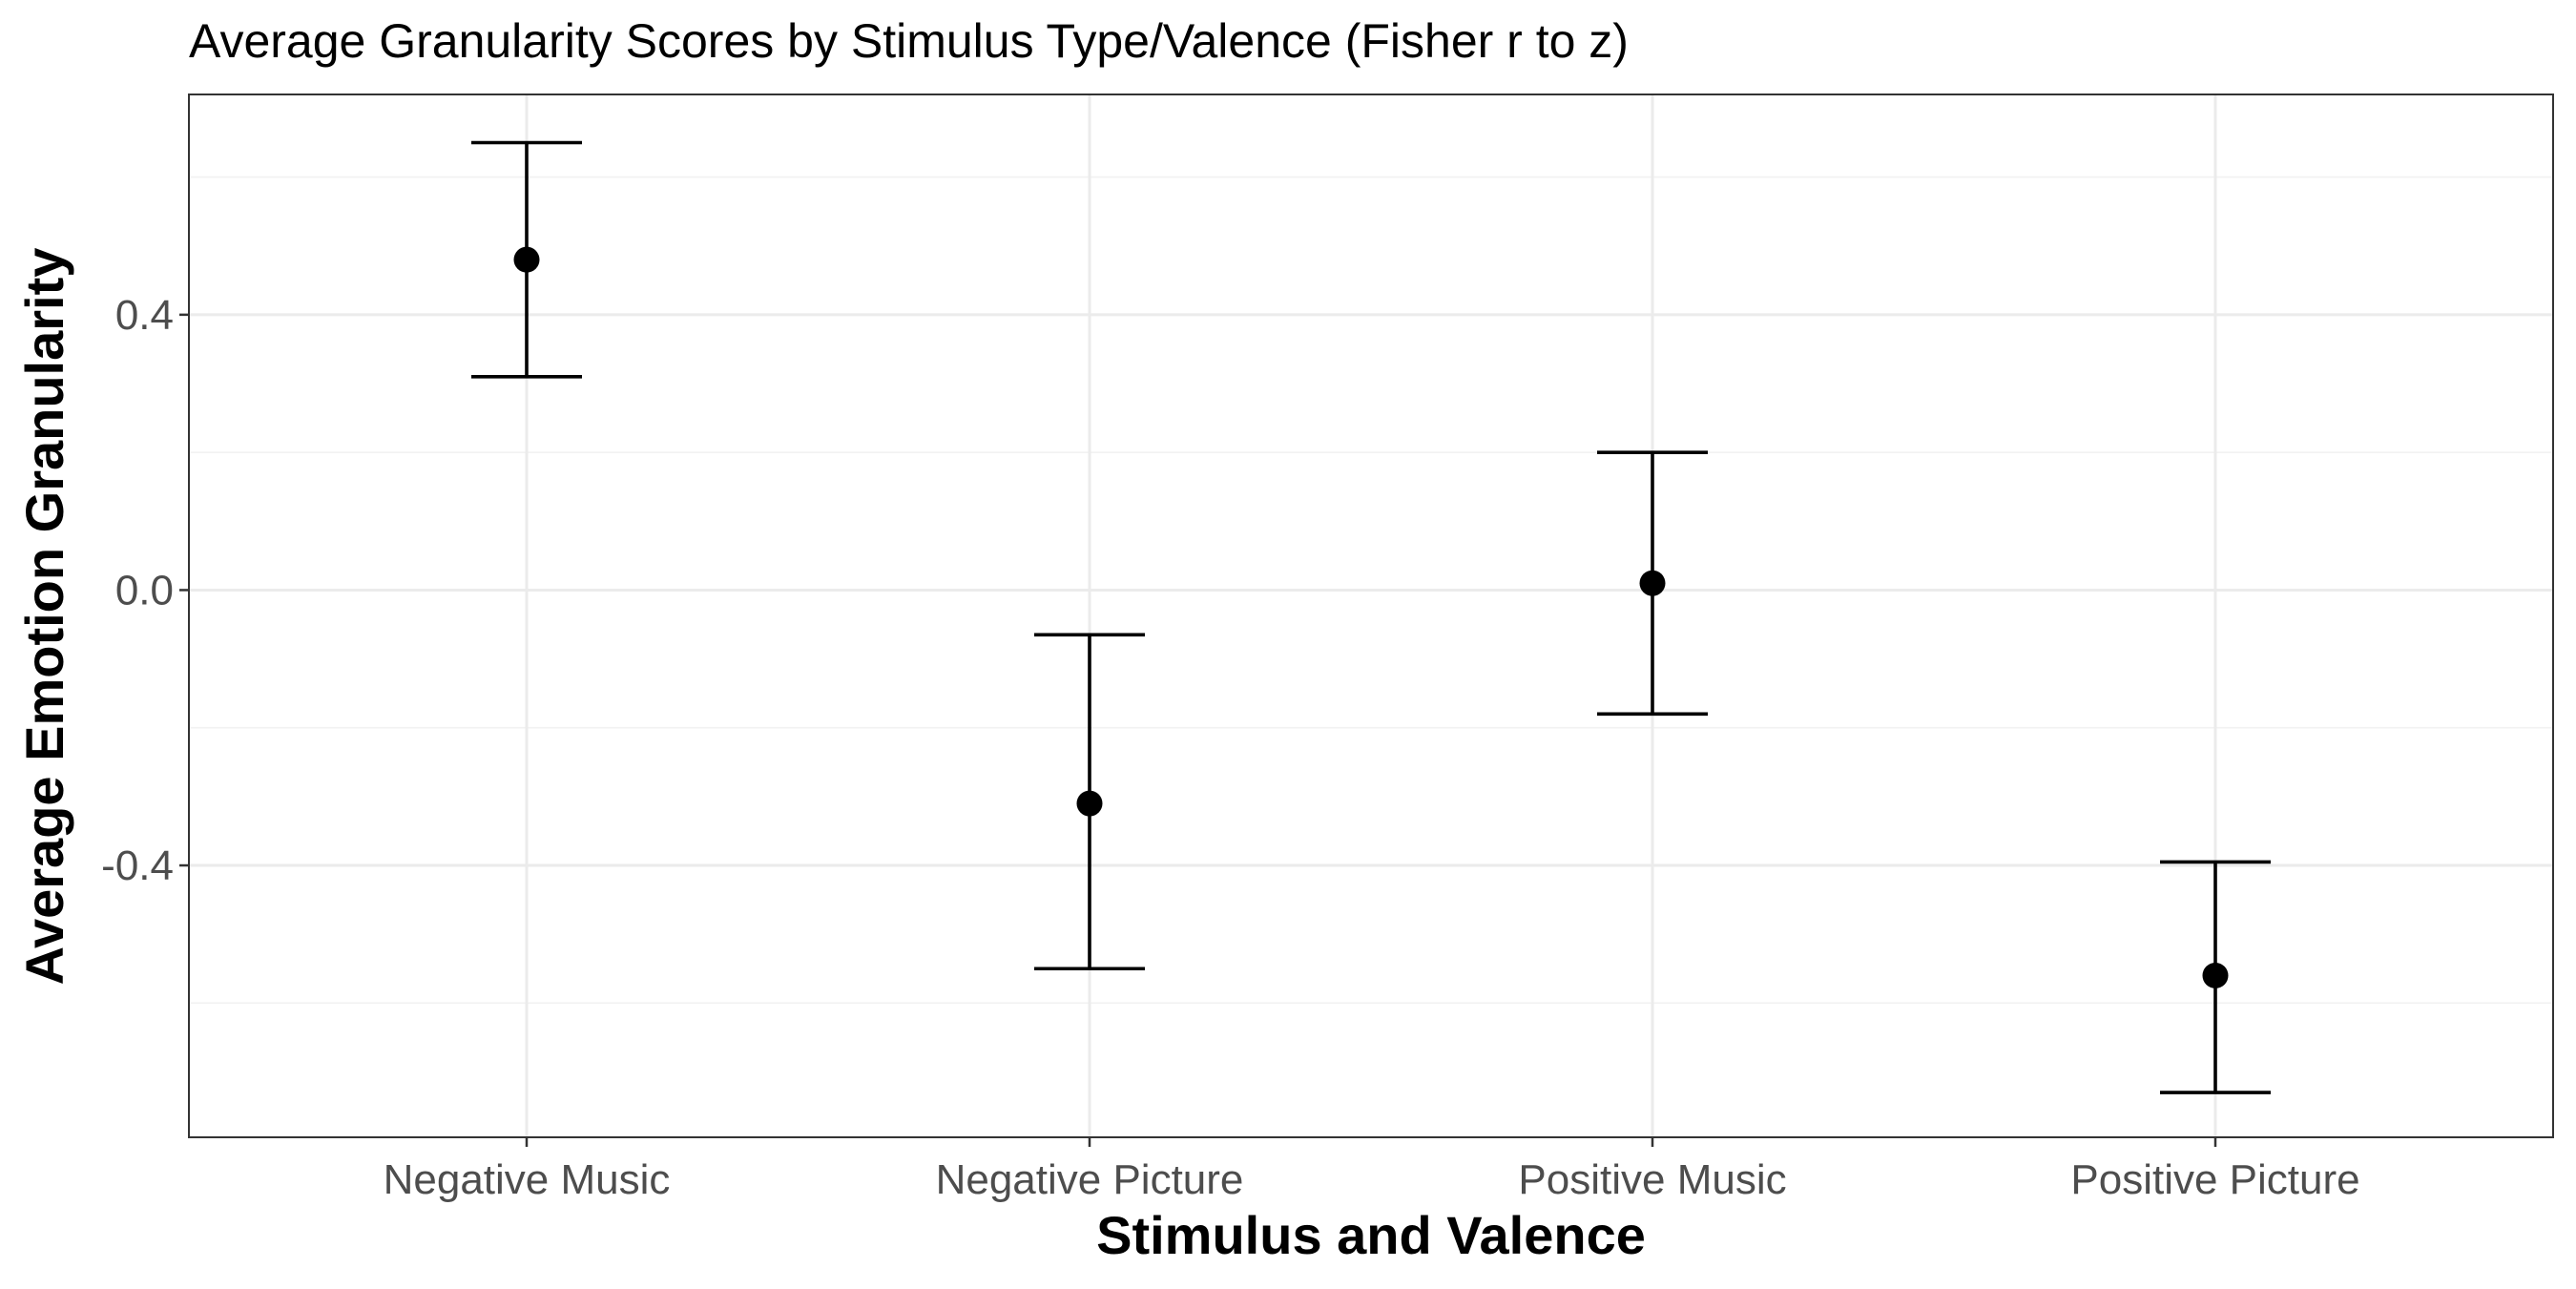 The height and width of the screenshot is (1289, 2576). I want to click on y-tick-label: -0.4, so click(137, 865).